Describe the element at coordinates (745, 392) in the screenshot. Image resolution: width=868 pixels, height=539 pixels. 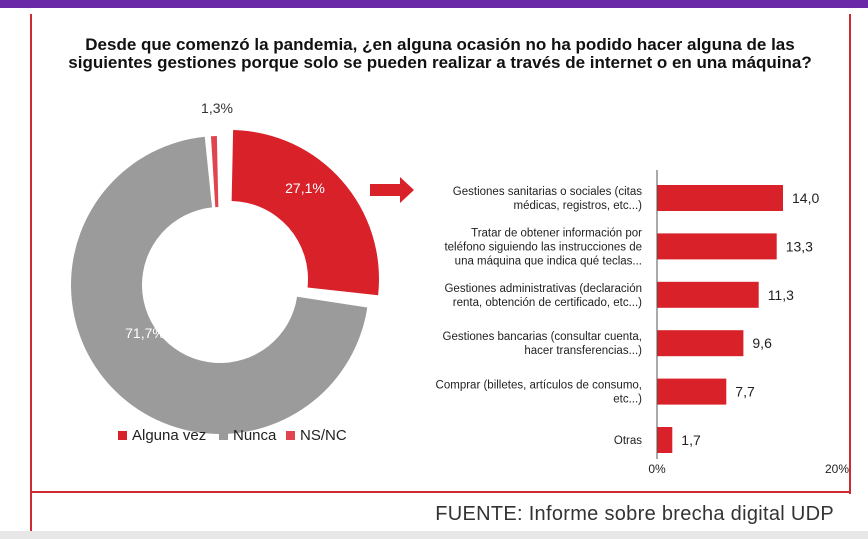
I see `bar-value-label-4: 7,7` at that location.